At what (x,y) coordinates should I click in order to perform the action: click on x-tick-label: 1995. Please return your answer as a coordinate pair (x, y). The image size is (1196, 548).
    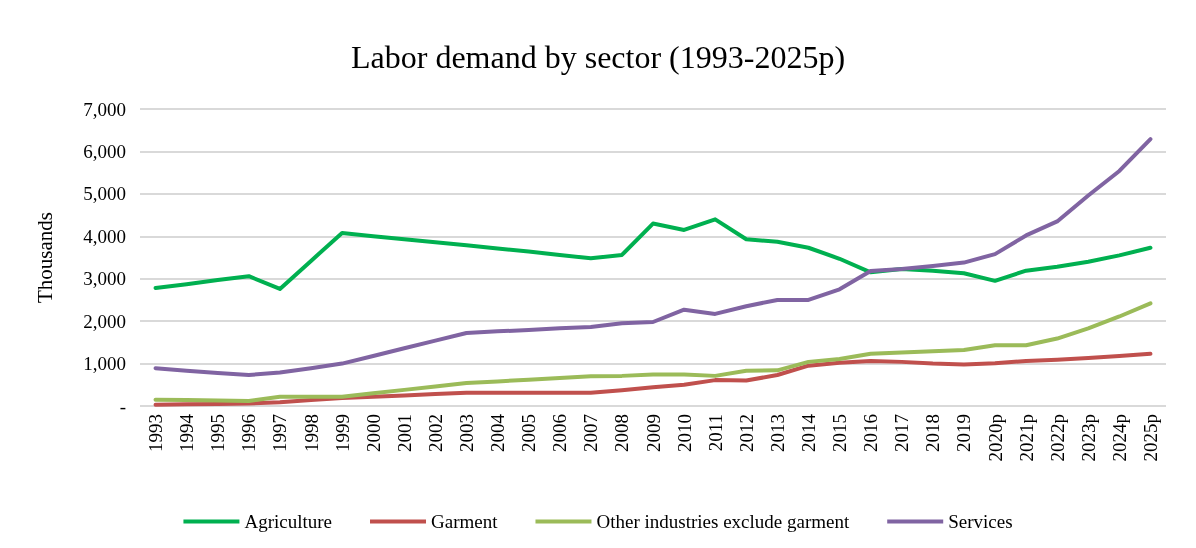
    Looking at the image, I should click on (218, 433).